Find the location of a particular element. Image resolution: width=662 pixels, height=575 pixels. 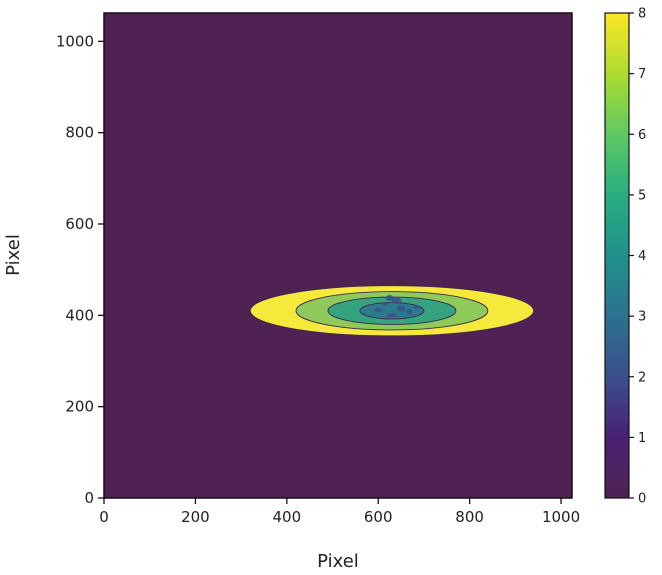

x-tick-label: 1000 is located at coordinates (561, 517).